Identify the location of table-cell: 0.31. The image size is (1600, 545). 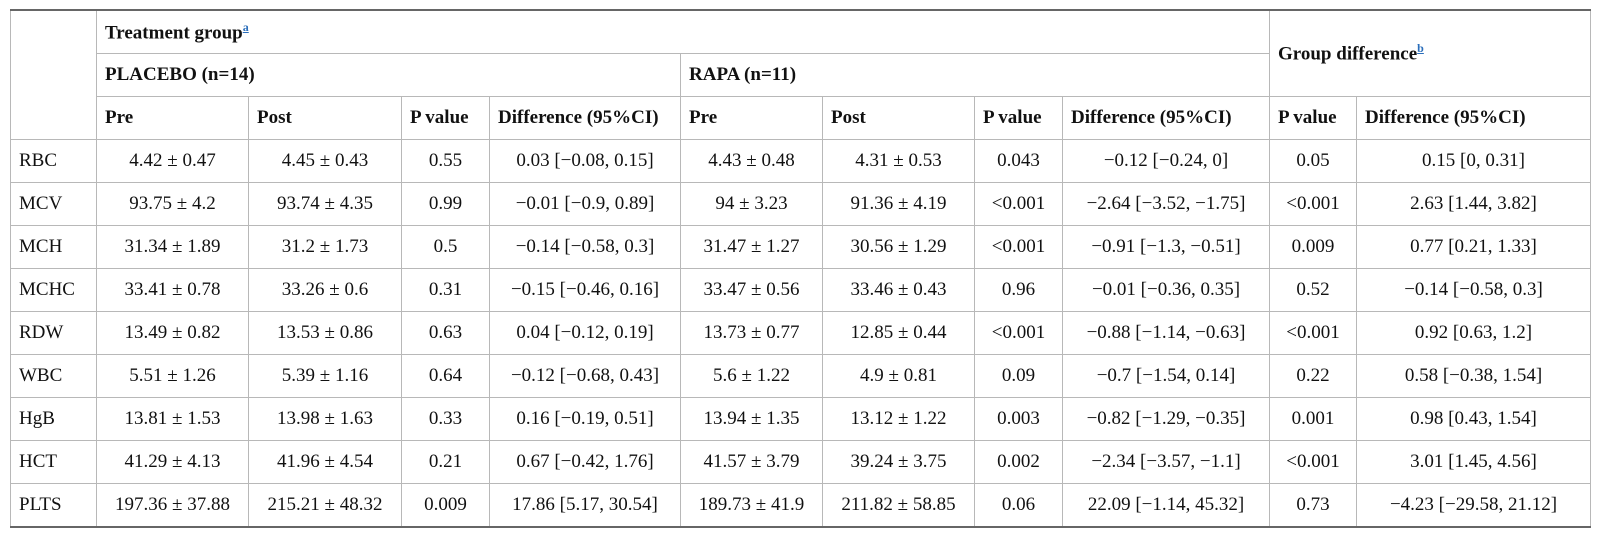
(445, 290).